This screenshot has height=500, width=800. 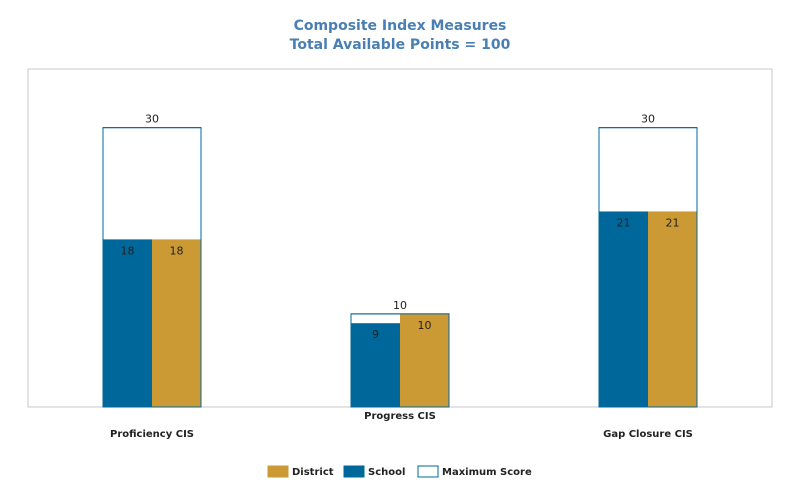 What do you see at coordinates (400, 45) in the screenshot?
I see `chart-subtitle: Total Available Points = 100` at bounding box center [400, 45].